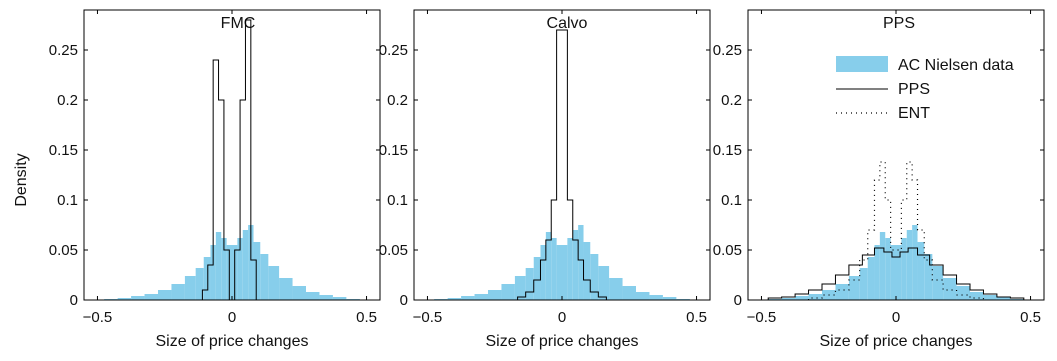  I want to click on fmc-xtick-labels: −0.5 0 0.5, so click(230, 317).